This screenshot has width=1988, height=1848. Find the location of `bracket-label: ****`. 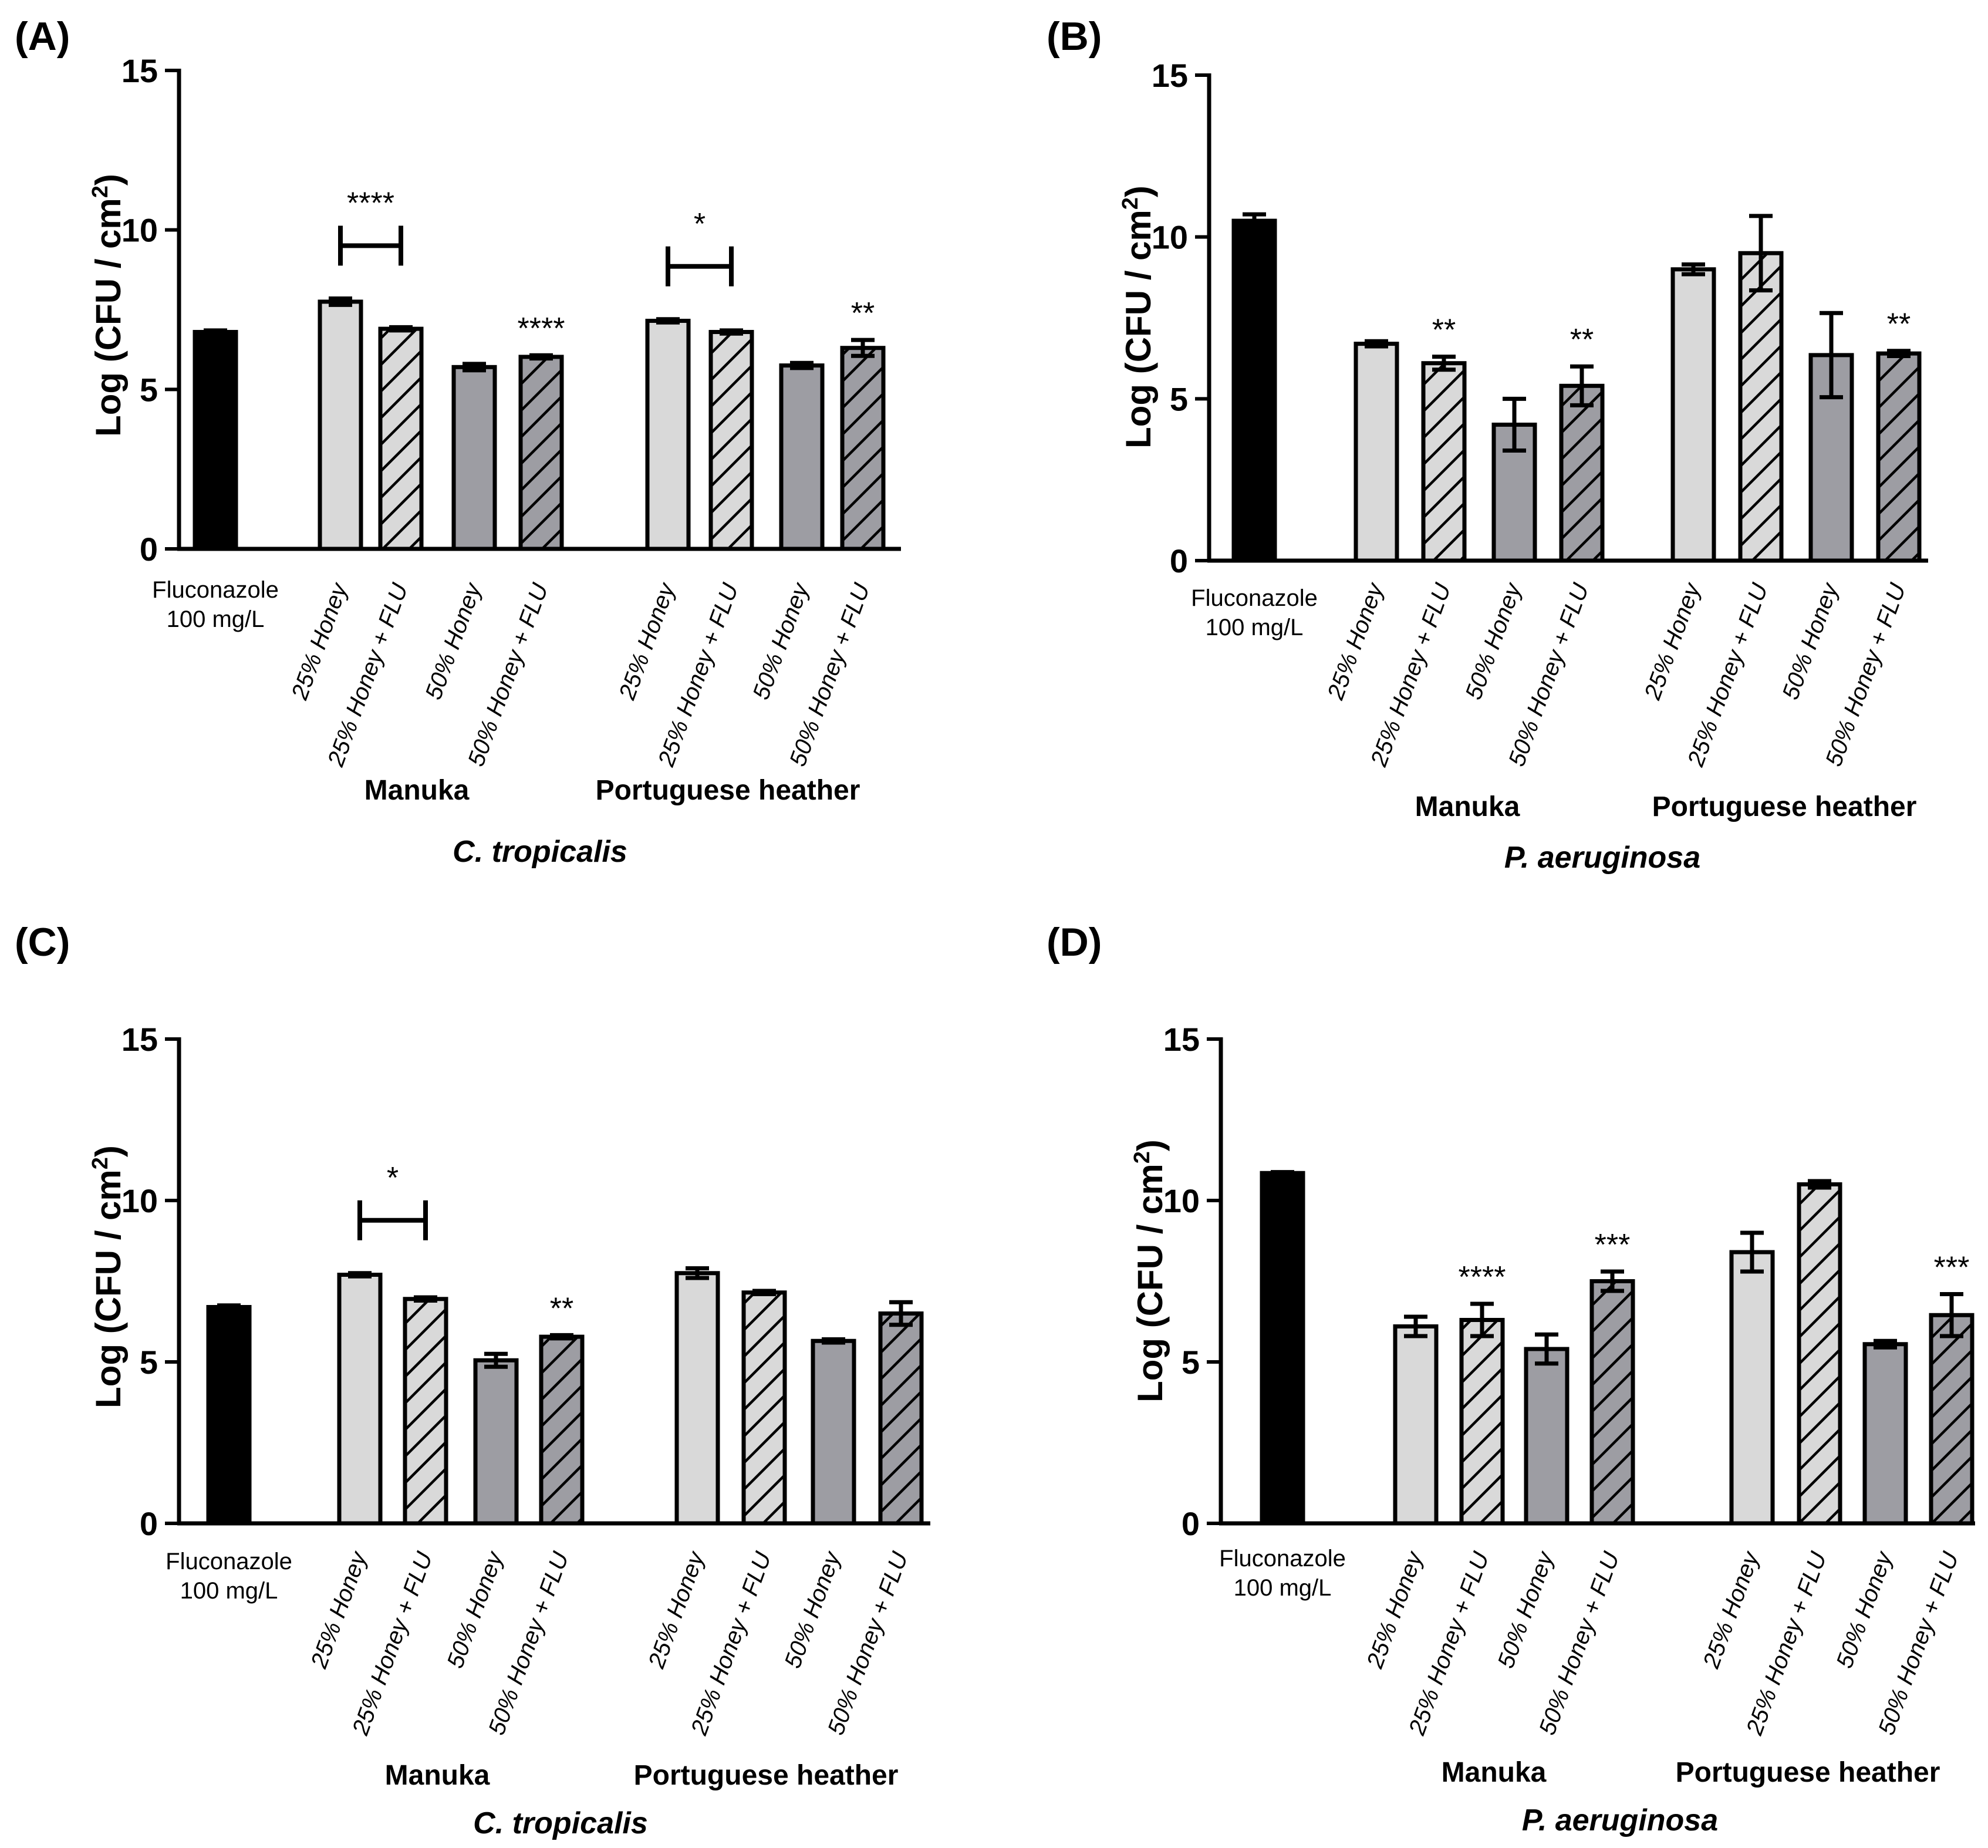

bracket-label: **** is located at coordinates (370, 203).